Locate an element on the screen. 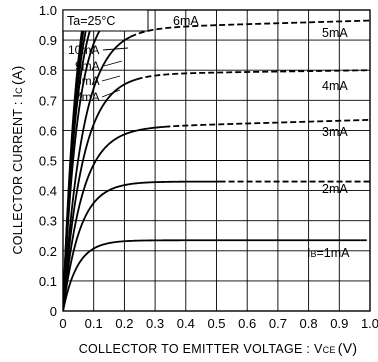 The image size is (378, 362). condition-box is located at coordinates (105, 20).